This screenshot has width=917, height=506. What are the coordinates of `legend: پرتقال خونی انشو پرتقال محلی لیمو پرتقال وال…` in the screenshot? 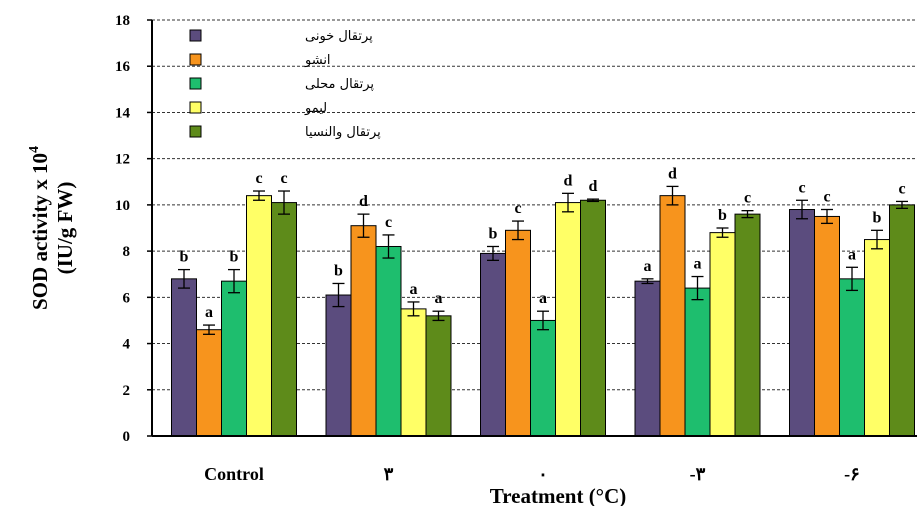 It's located at (285, 84).